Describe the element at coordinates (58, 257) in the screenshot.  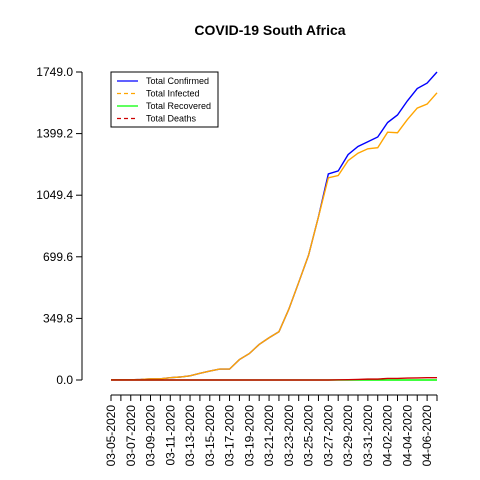
I see `y-tick-label: 699.6` at that location.